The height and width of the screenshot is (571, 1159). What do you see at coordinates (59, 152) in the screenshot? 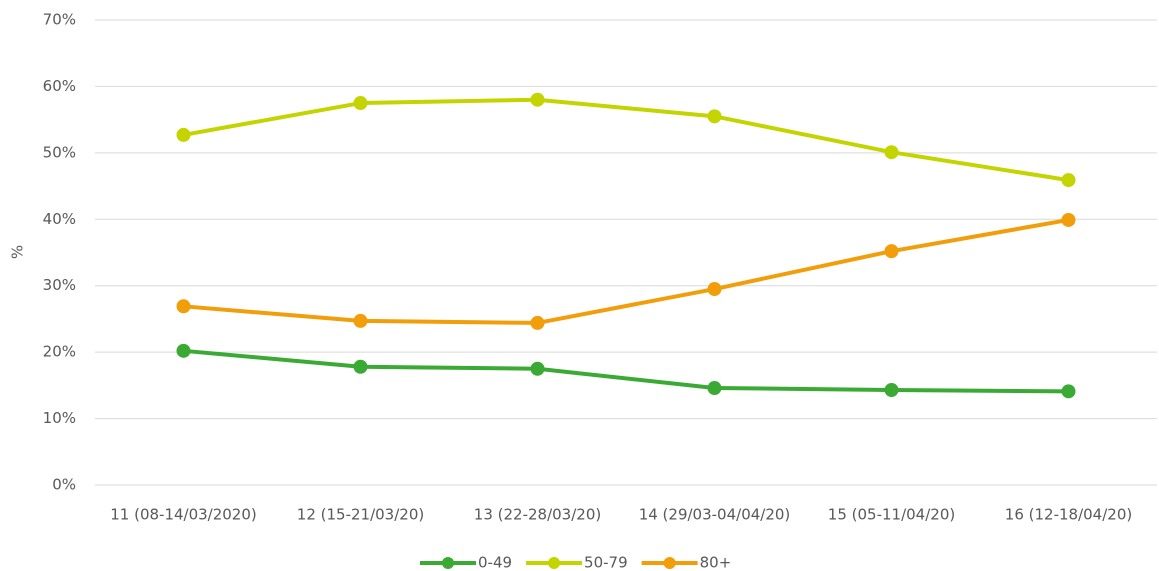
I see `y-tick-label: 50%` at bounding box center [59, 152].